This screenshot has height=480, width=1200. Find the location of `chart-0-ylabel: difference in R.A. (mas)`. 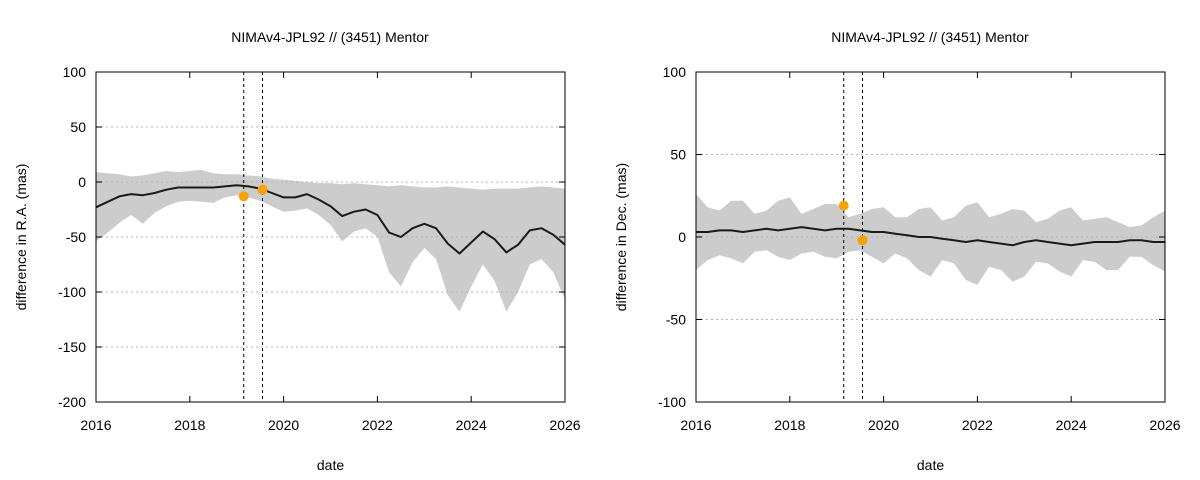

chart-0-ylabel: difference in R.A. (mas) is located at coordinates (21, 237).